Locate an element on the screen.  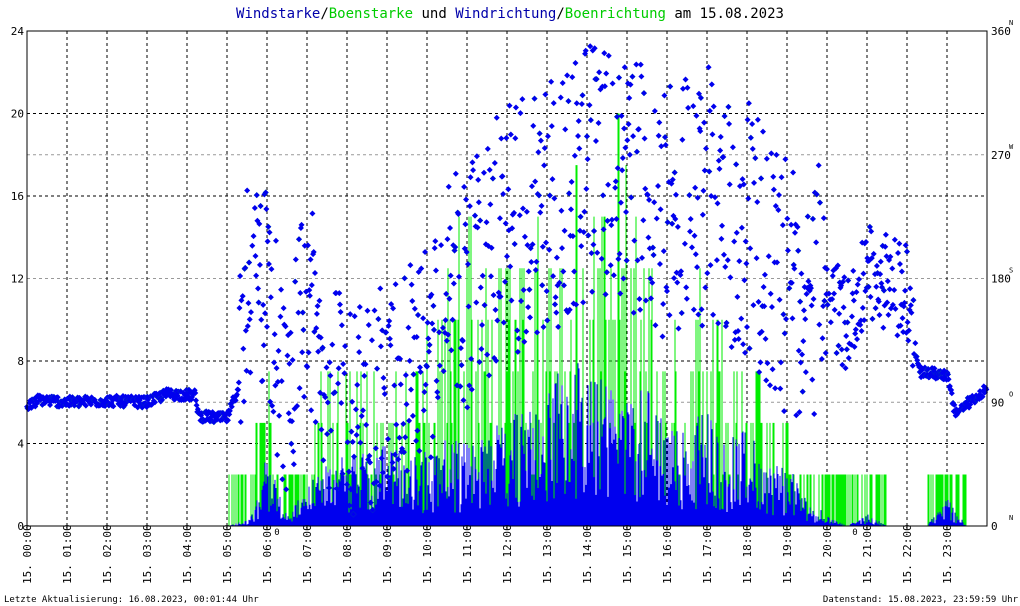
direction-letter: W is located at coordinates (1011, 147).